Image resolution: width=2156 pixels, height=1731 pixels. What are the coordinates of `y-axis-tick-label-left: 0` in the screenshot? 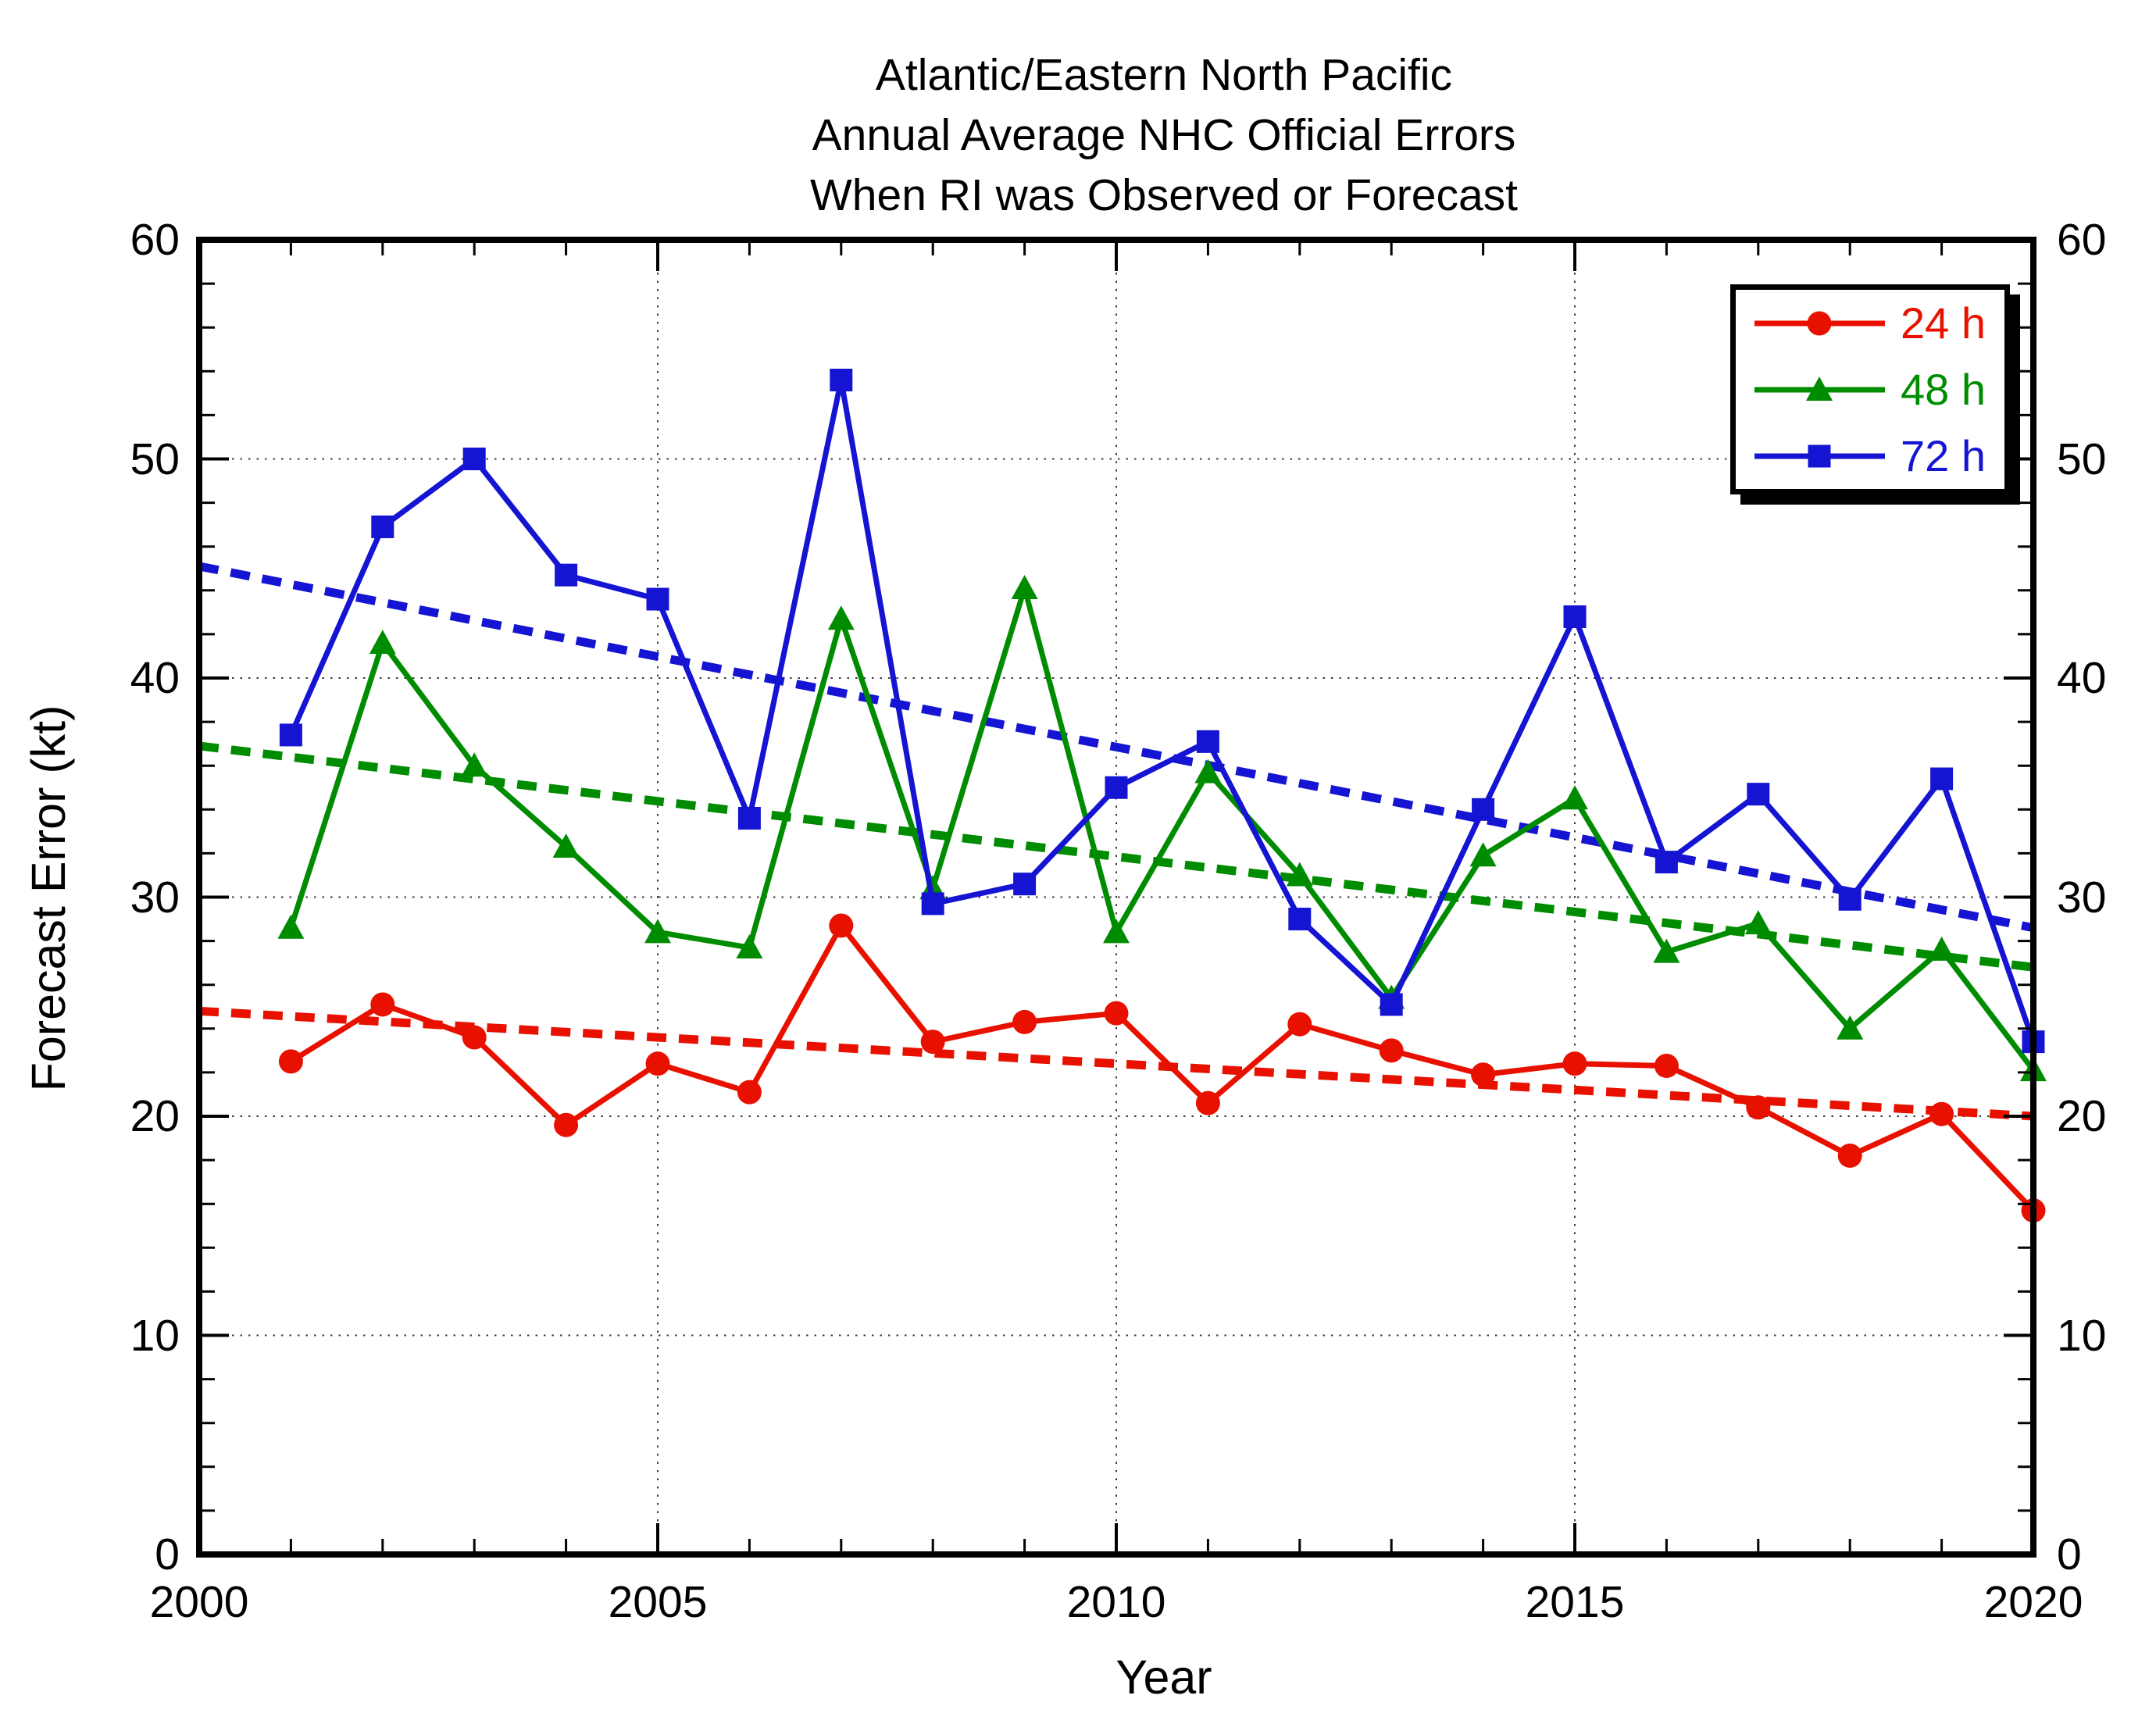 It's located at (168, 1554).